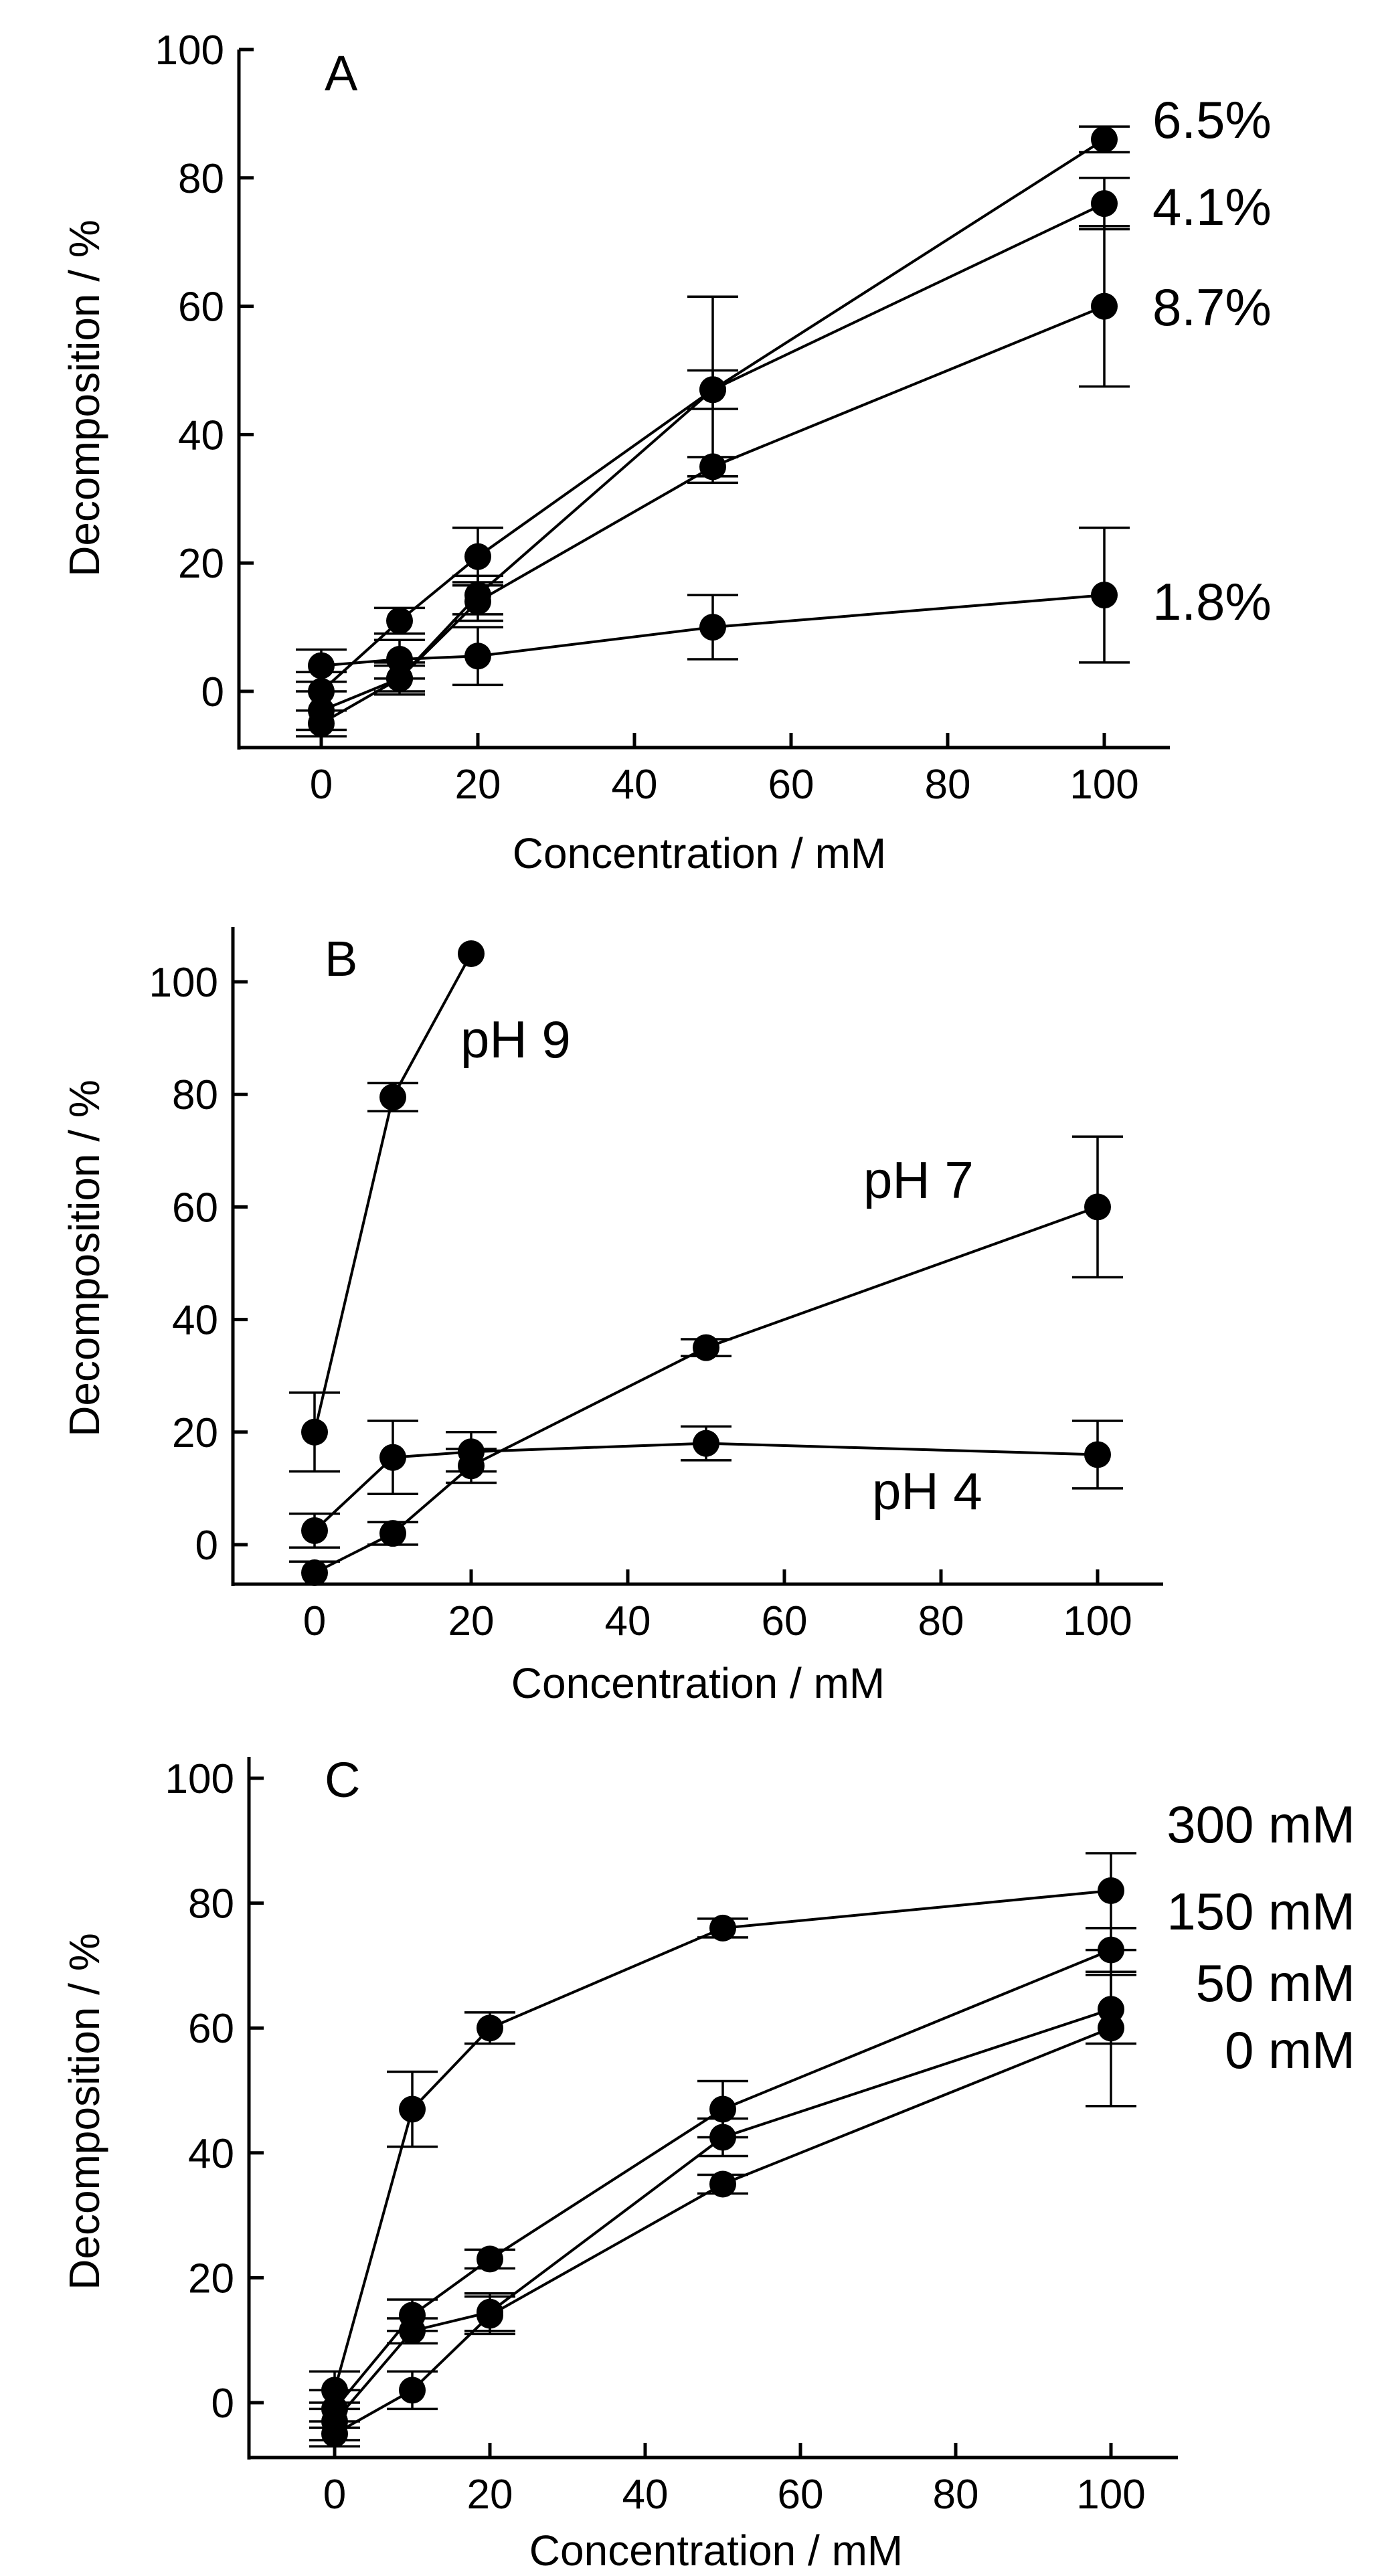 The width and height of the screenshot is (1376, 2576). I want to click on panel-c-series, so click(722, 2150).